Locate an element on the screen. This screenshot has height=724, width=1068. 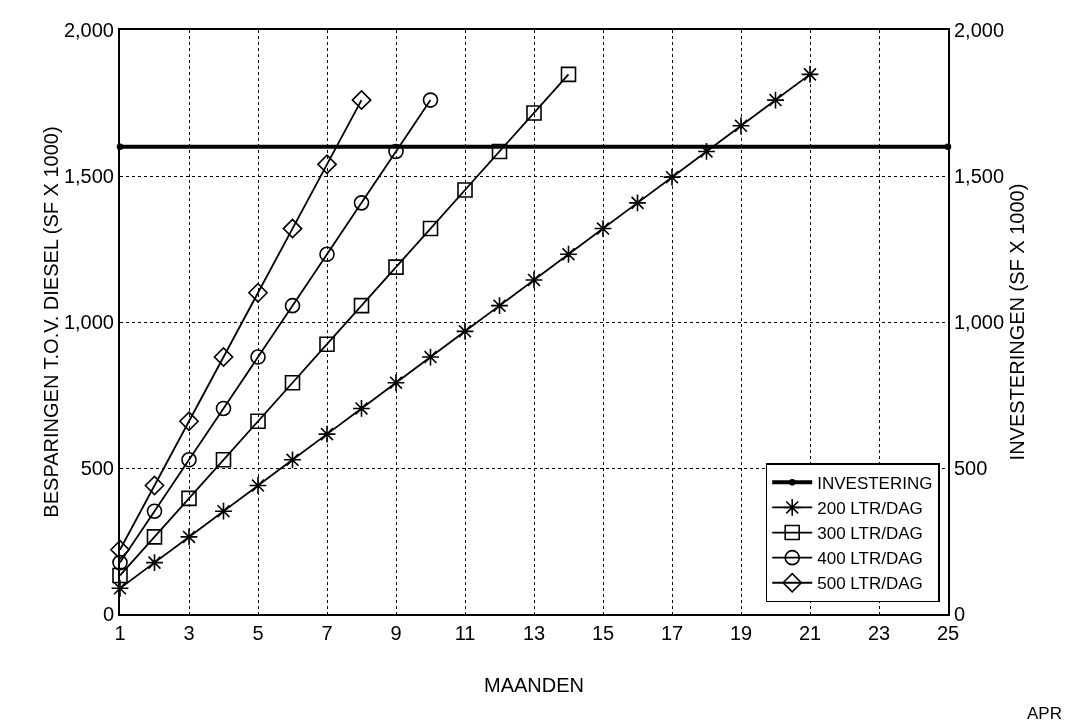
x-tick-label: 13 is located at coordinates (534, 633).